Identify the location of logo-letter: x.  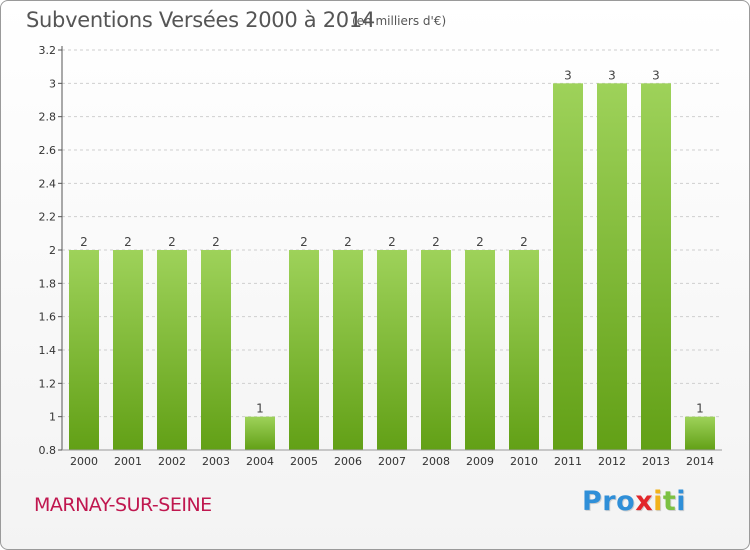
(644, 501).